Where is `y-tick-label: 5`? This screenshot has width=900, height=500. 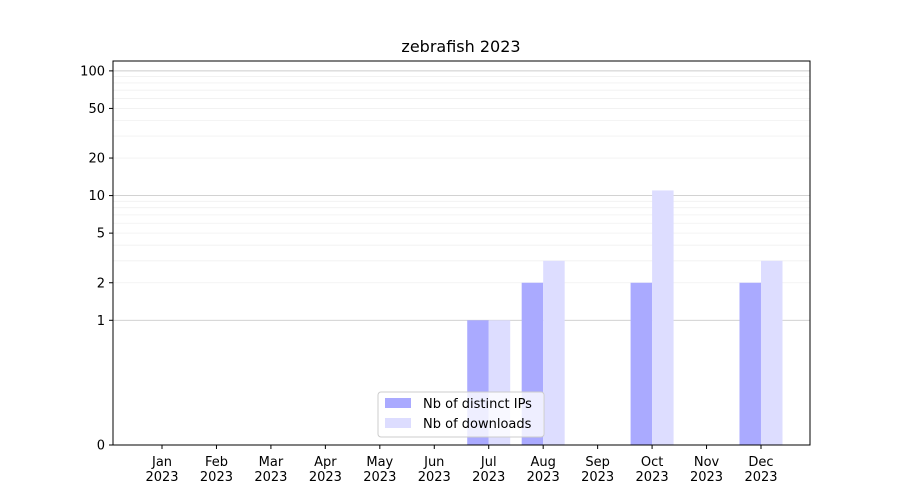 y-tick-label: 5 is located at coordinates (101, 234).